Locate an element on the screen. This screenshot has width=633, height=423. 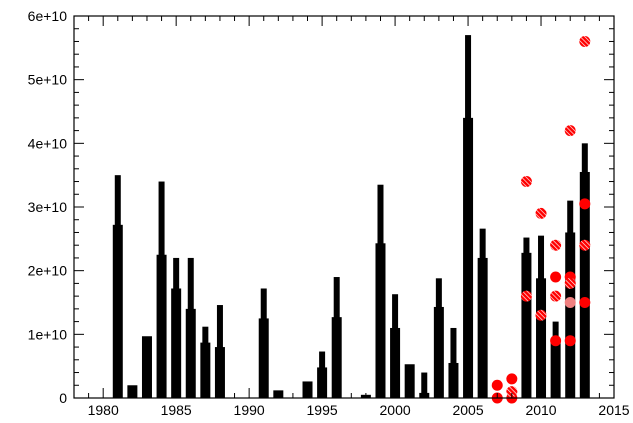
x-tick-label: 1995 is located at coordinates (322, 410).